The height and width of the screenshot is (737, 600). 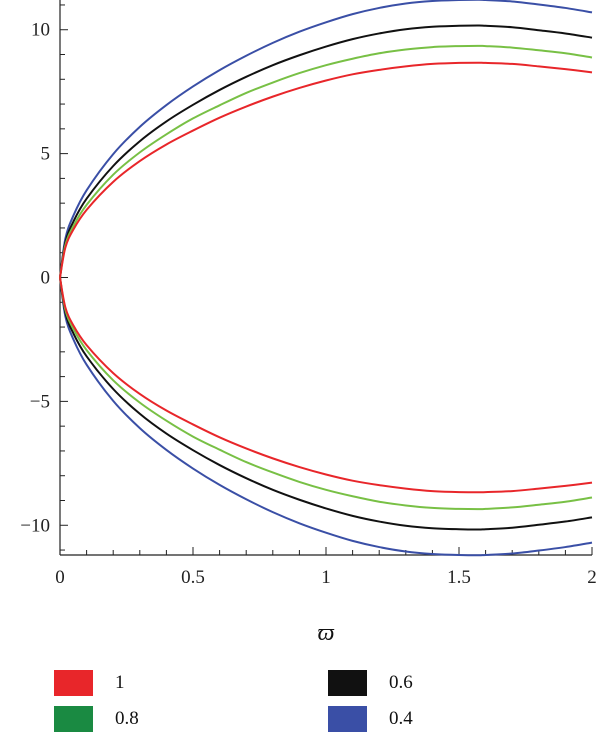 I want to click on x-tick-label: 1.5, so click(x=459, y=577).